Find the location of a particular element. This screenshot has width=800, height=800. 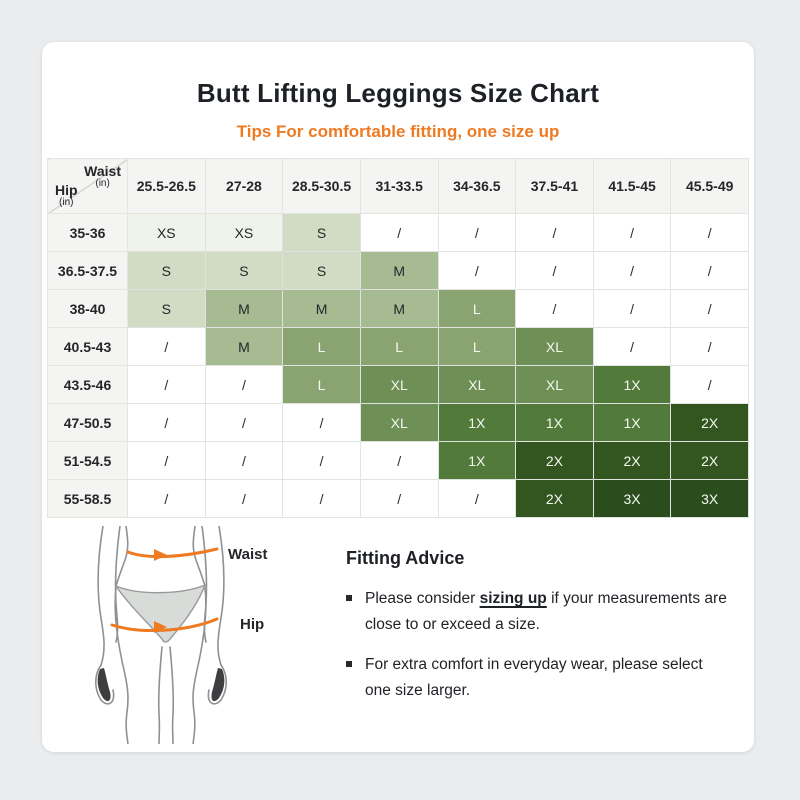

hip-axis-label: Hip (in) is located at coordinates (66, 195).